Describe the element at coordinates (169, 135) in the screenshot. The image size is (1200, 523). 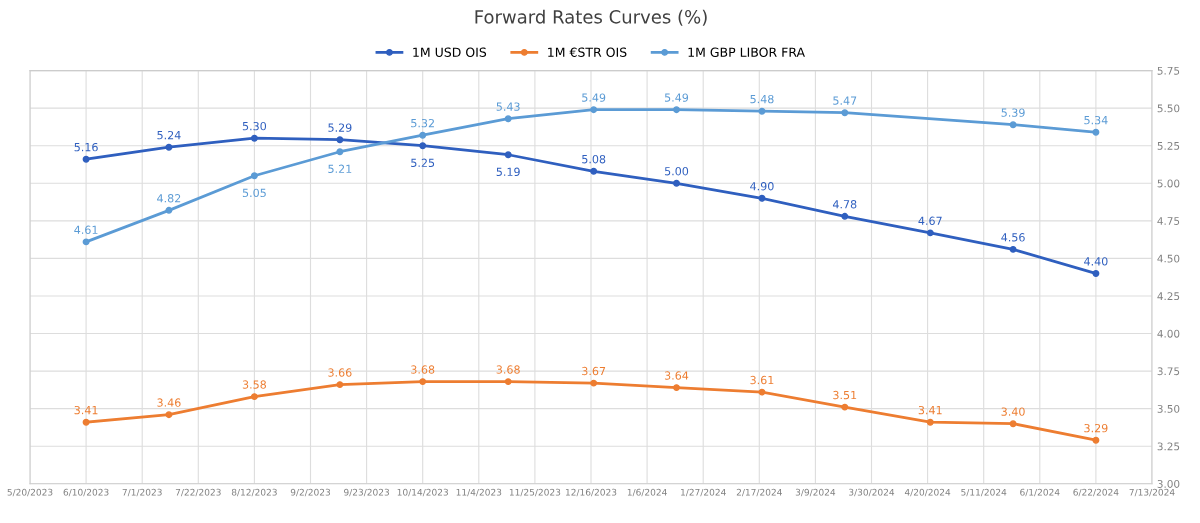
I see `data-label: 5.24` at that location.